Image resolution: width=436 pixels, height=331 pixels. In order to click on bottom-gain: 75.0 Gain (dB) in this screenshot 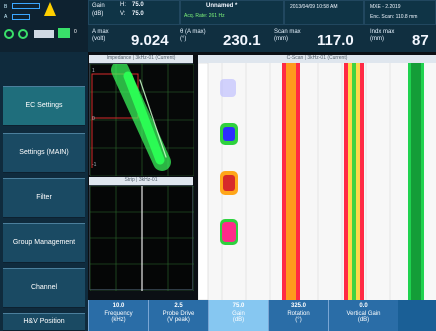, I will do `click(238, 315)`.